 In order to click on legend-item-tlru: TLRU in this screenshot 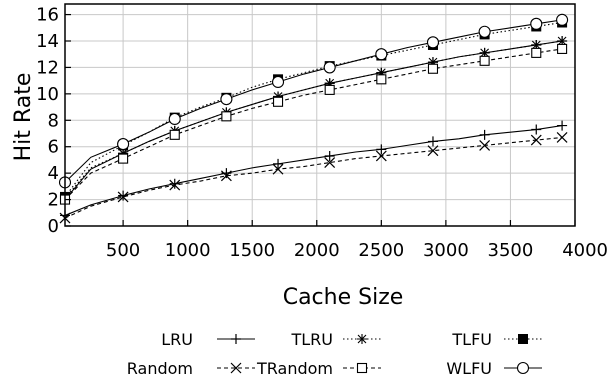, I will do `click(335, 339)`.